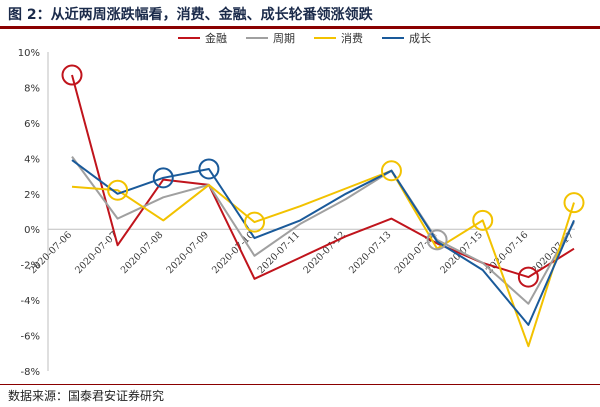  Describe the element at coordinates (33, 213) in the screenshot. I see `y-axis: 10% 8% 6% 4% 2% 0% -2% -4% -6% -8%` at that location.